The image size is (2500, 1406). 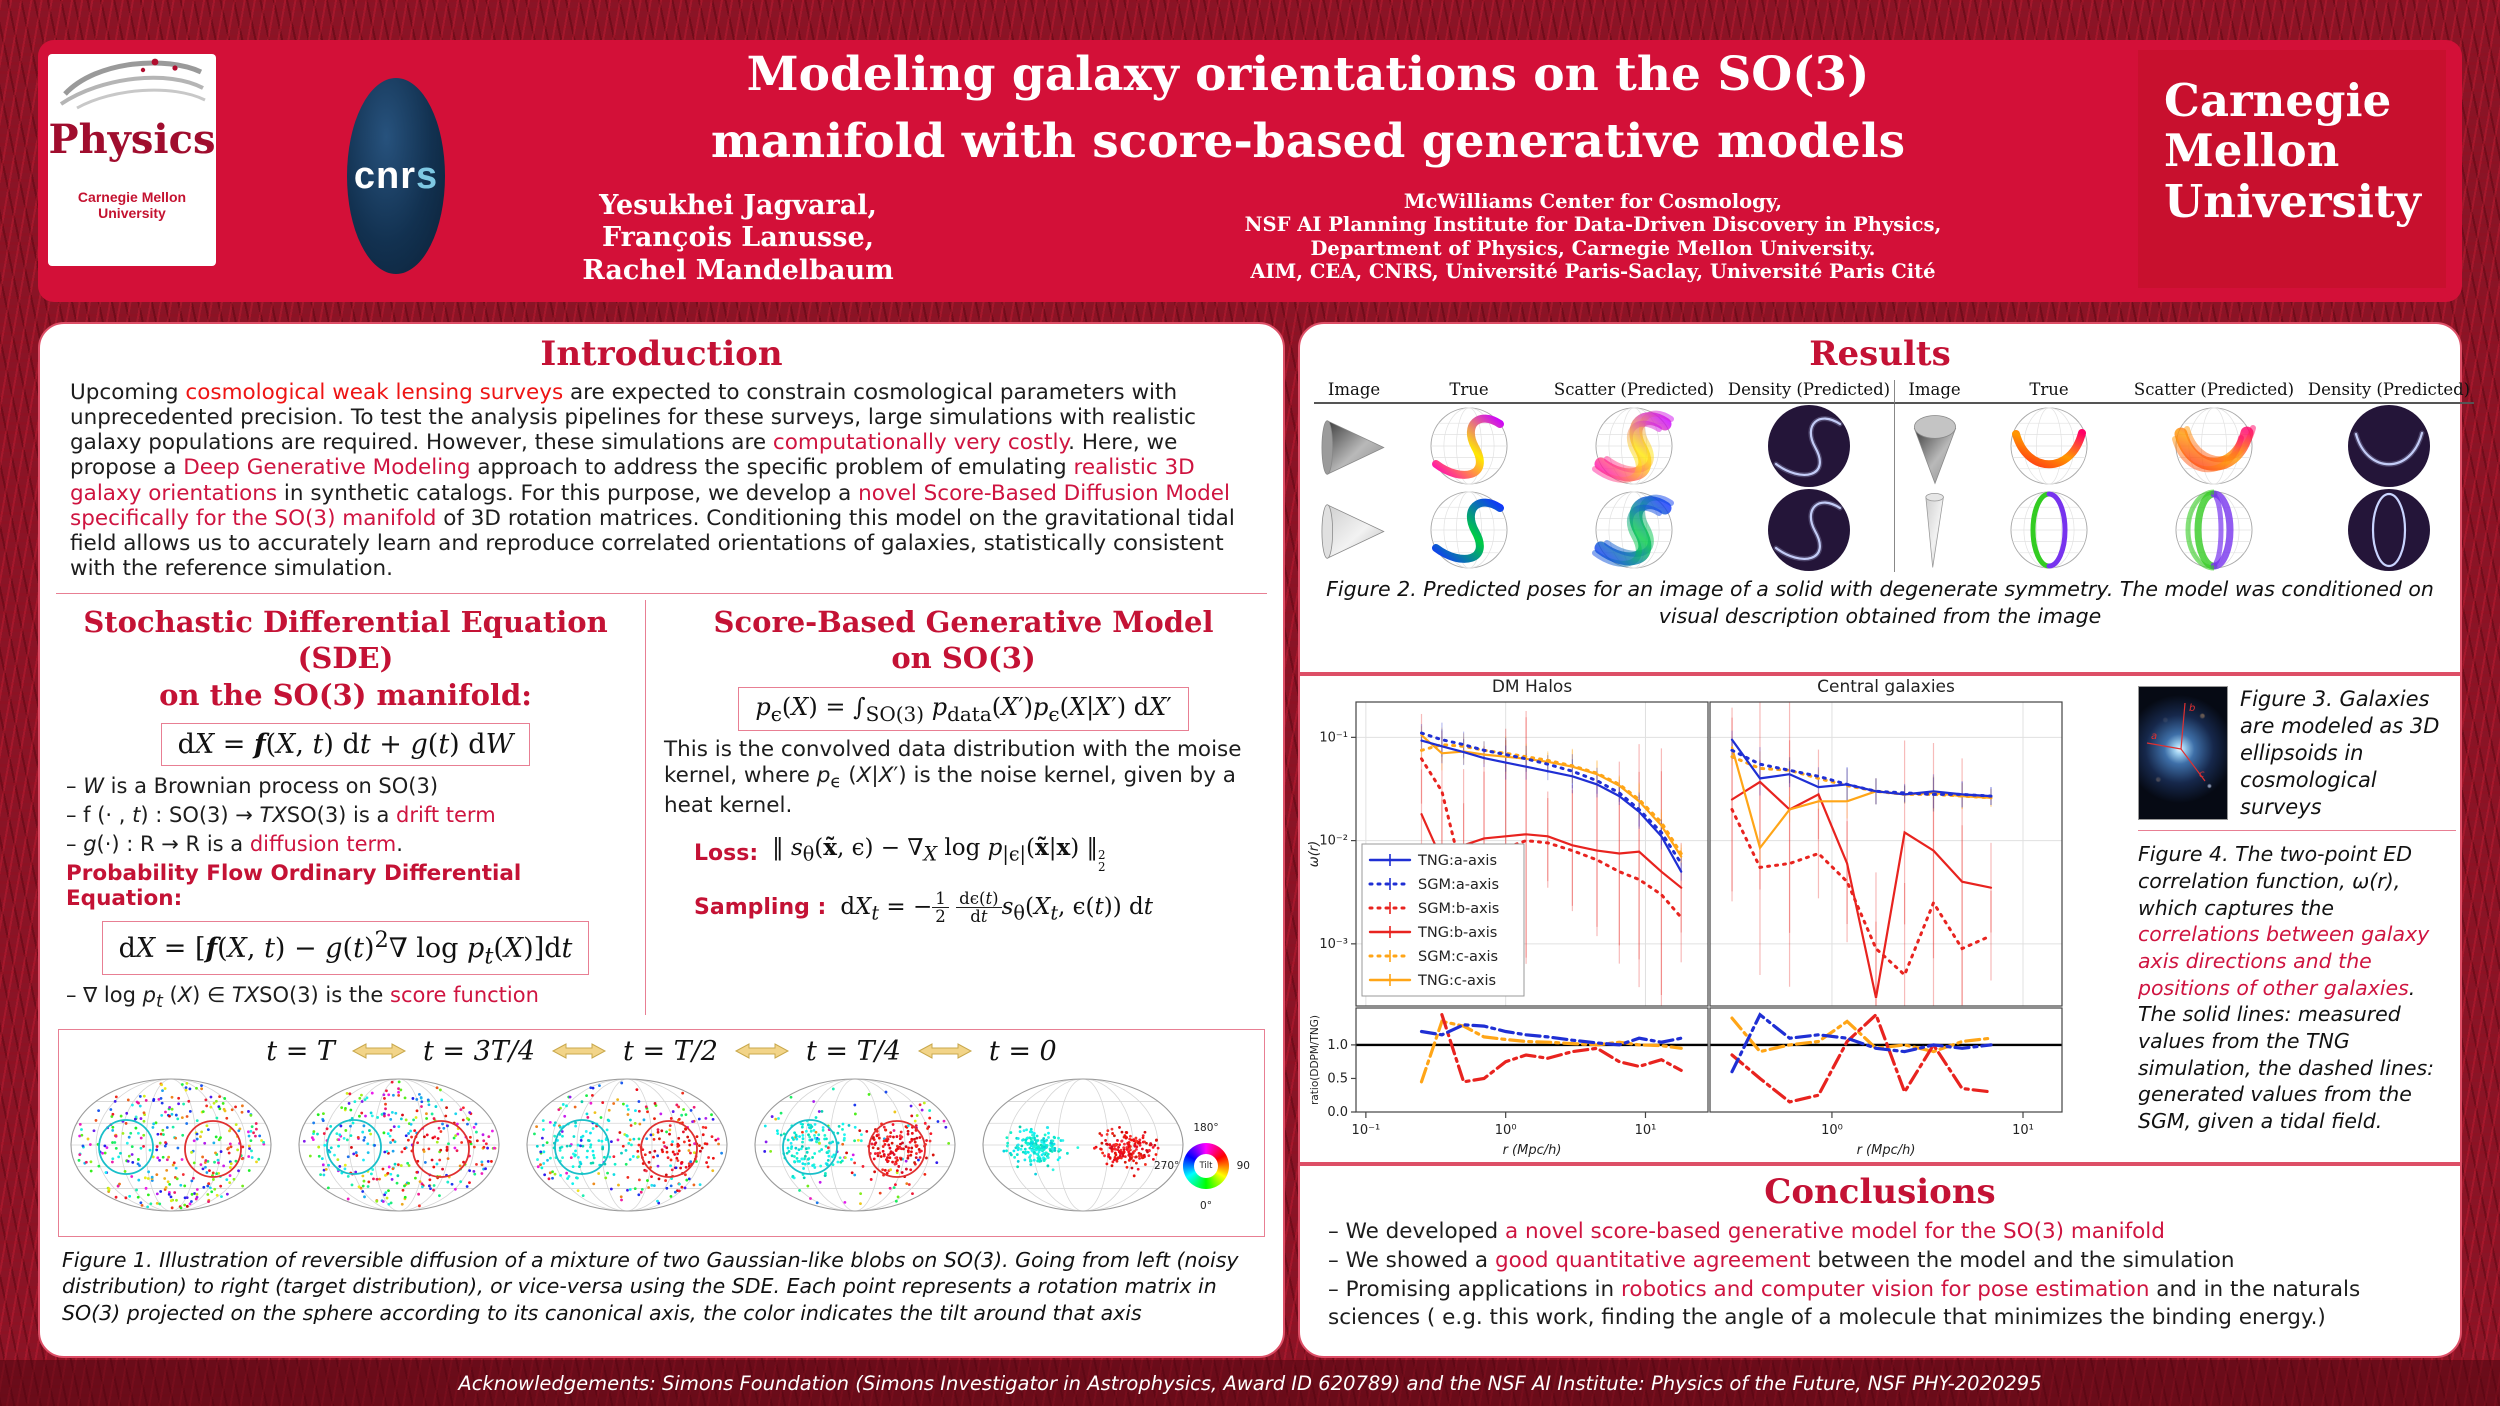 I want to click on colorwheel-icon: Tilt, so click(x=1206, y=1165).